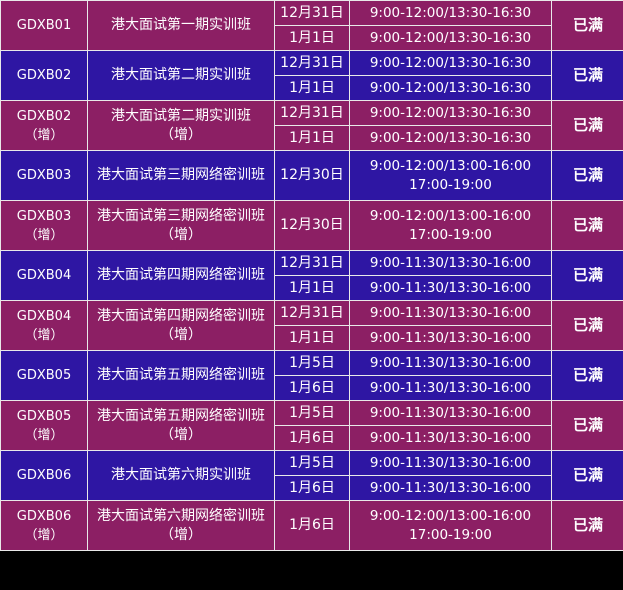 Image resolution: width=623 pixels, height=590 pixels. Describe the element at coordinates (44, 425) in the screenshot. I see `class-code-cell: GDXB05 （增）` at that location.